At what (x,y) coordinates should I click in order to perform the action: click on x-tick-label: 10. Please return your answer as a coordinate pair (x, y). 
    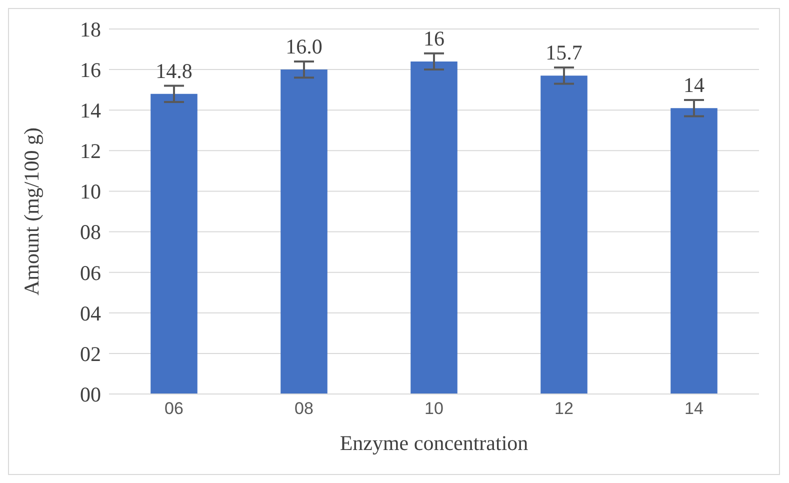
    Looking at the image, I should click on (434, 408).